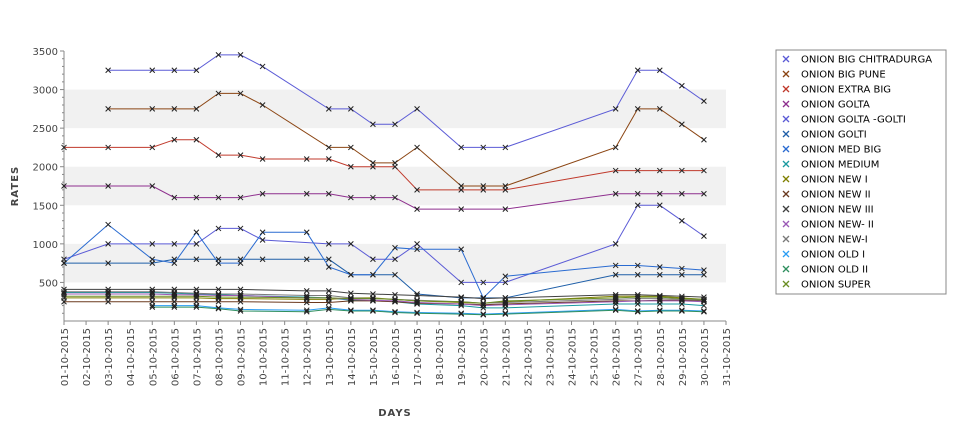 The width and height of the screenshot is (975, 429). What do you see at coordinates (840, 165) in the screenshot?
I see `legend-label: ONION MEDIUM` at bounding box center [840, 165].